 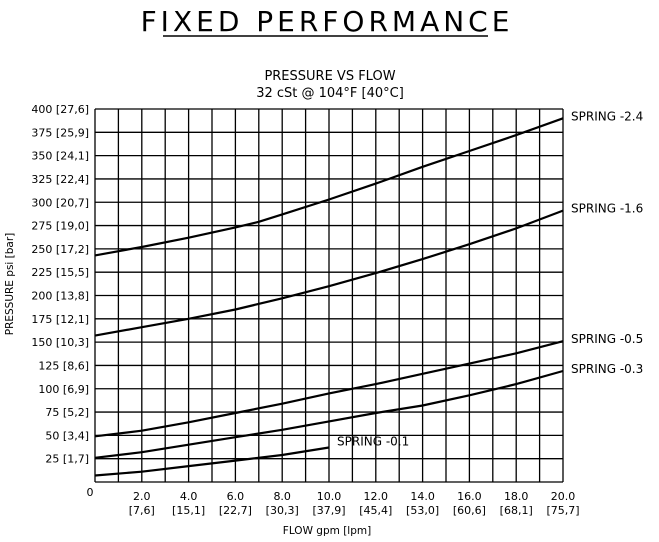 I want to click on x-tick-label: 14.0, so click(x=422, y=496).